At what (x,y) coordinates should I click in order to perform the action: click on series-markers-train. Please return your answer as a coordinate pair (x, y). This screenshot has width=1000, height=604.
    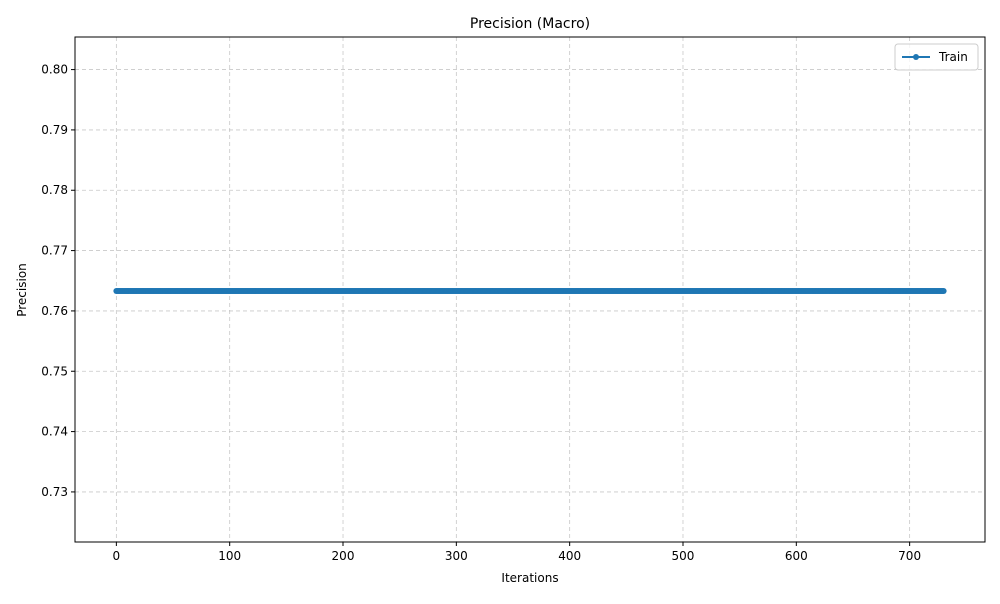
    Looking at the image, I should click on (530, 291).